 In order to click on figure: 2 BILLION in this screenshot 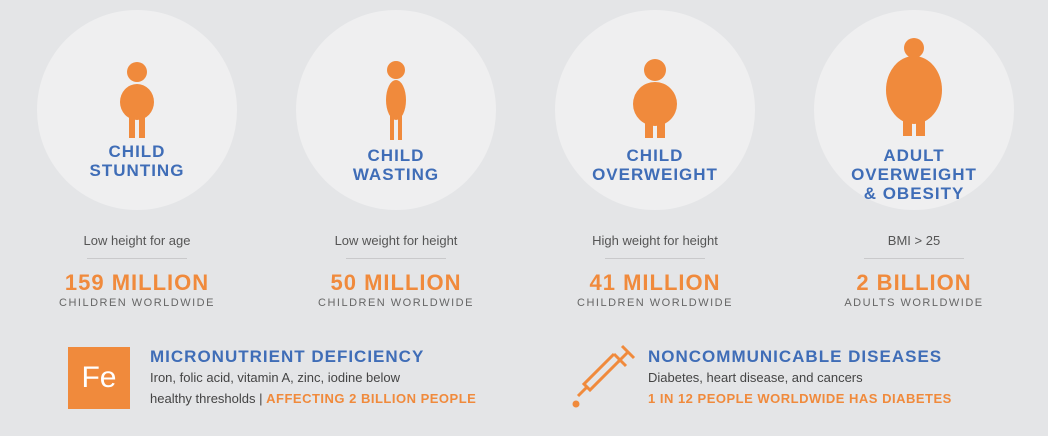, I will do `click(914, 282)`.